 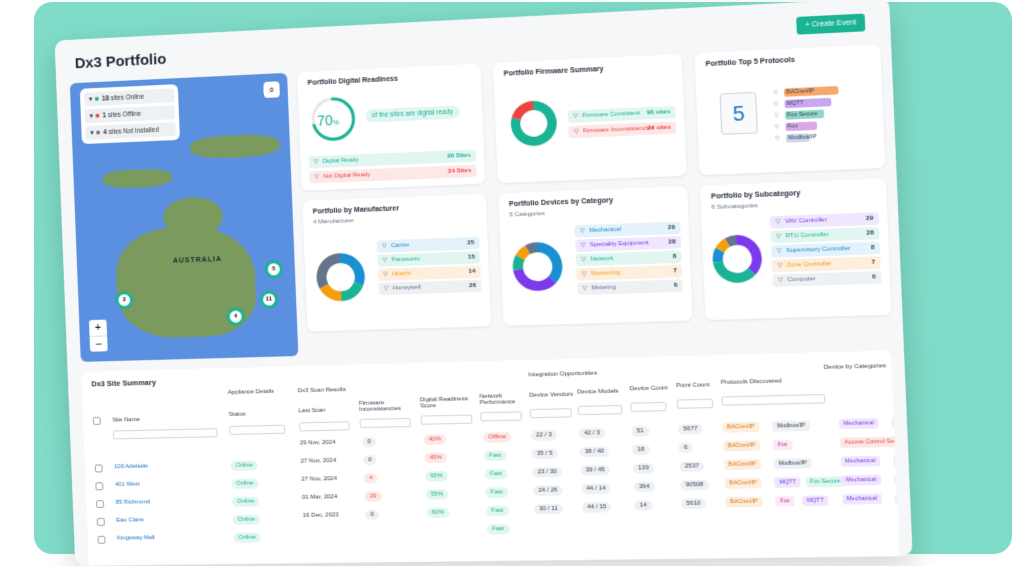 I want to click on performance-filter, so click(x=501, y=416).